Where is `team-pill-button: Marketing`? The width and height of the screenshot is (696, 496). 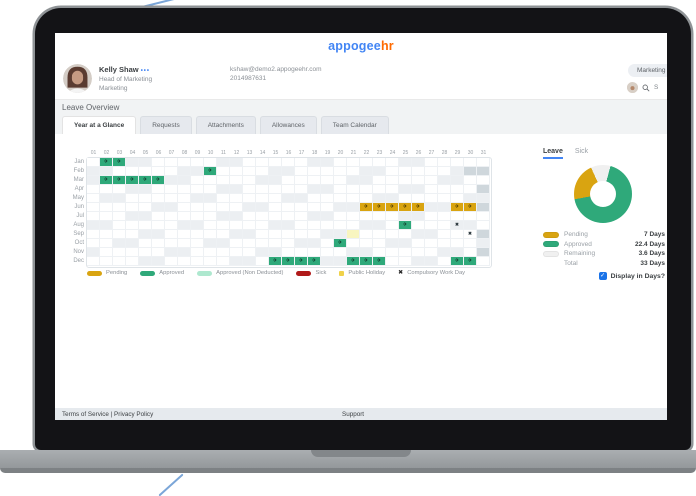
team-pill-button: Marketing is located at coordinates (647, 70).